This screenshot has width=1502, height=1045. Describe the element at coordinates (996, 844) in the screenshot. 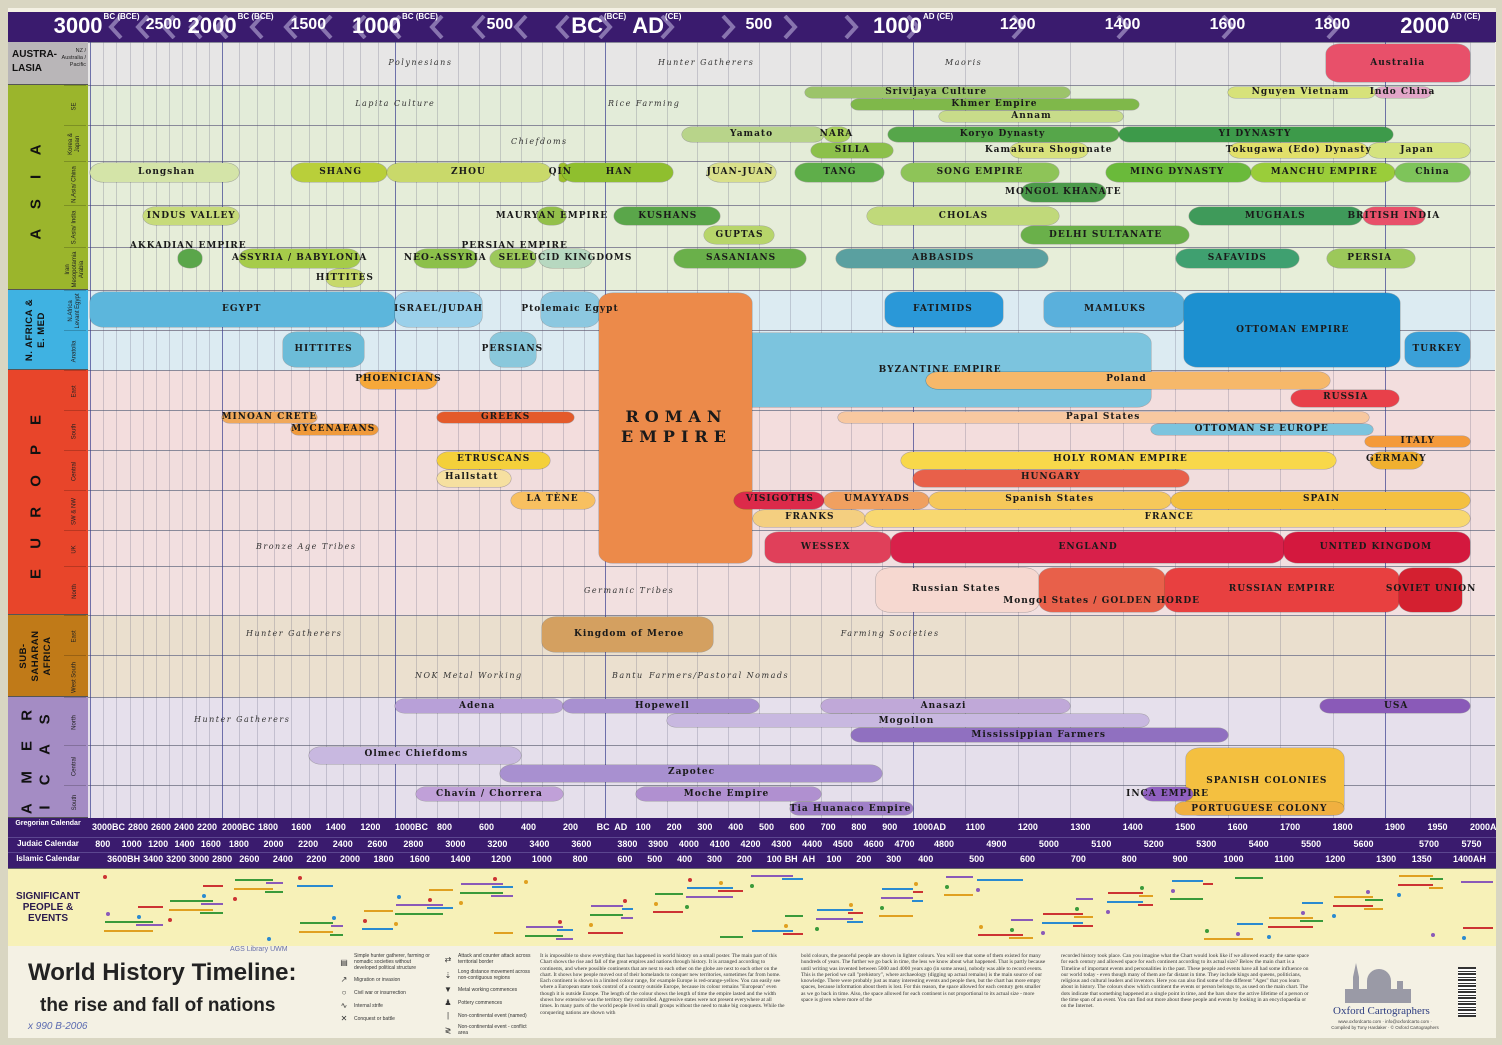

I see `calendar-tick: 4900` at that location.